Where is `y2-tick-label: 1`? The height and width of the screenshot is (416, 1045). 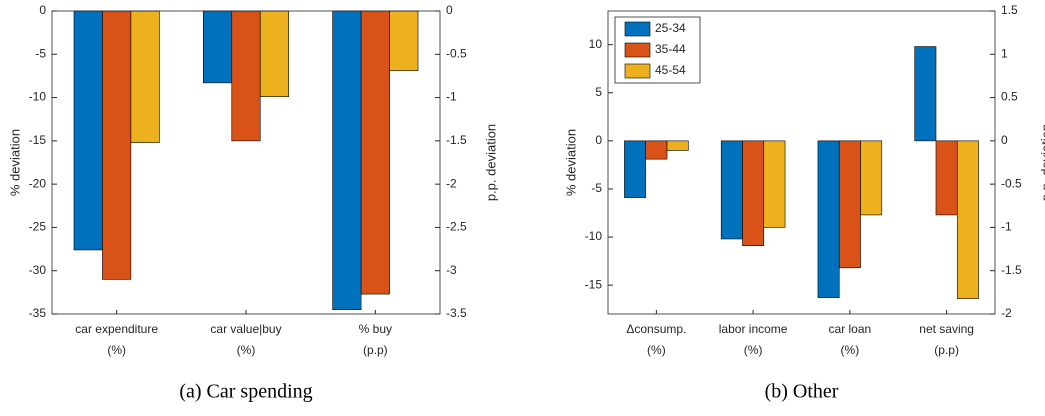 y2-tick-label: 1 is located at coordinates (1004, 53).